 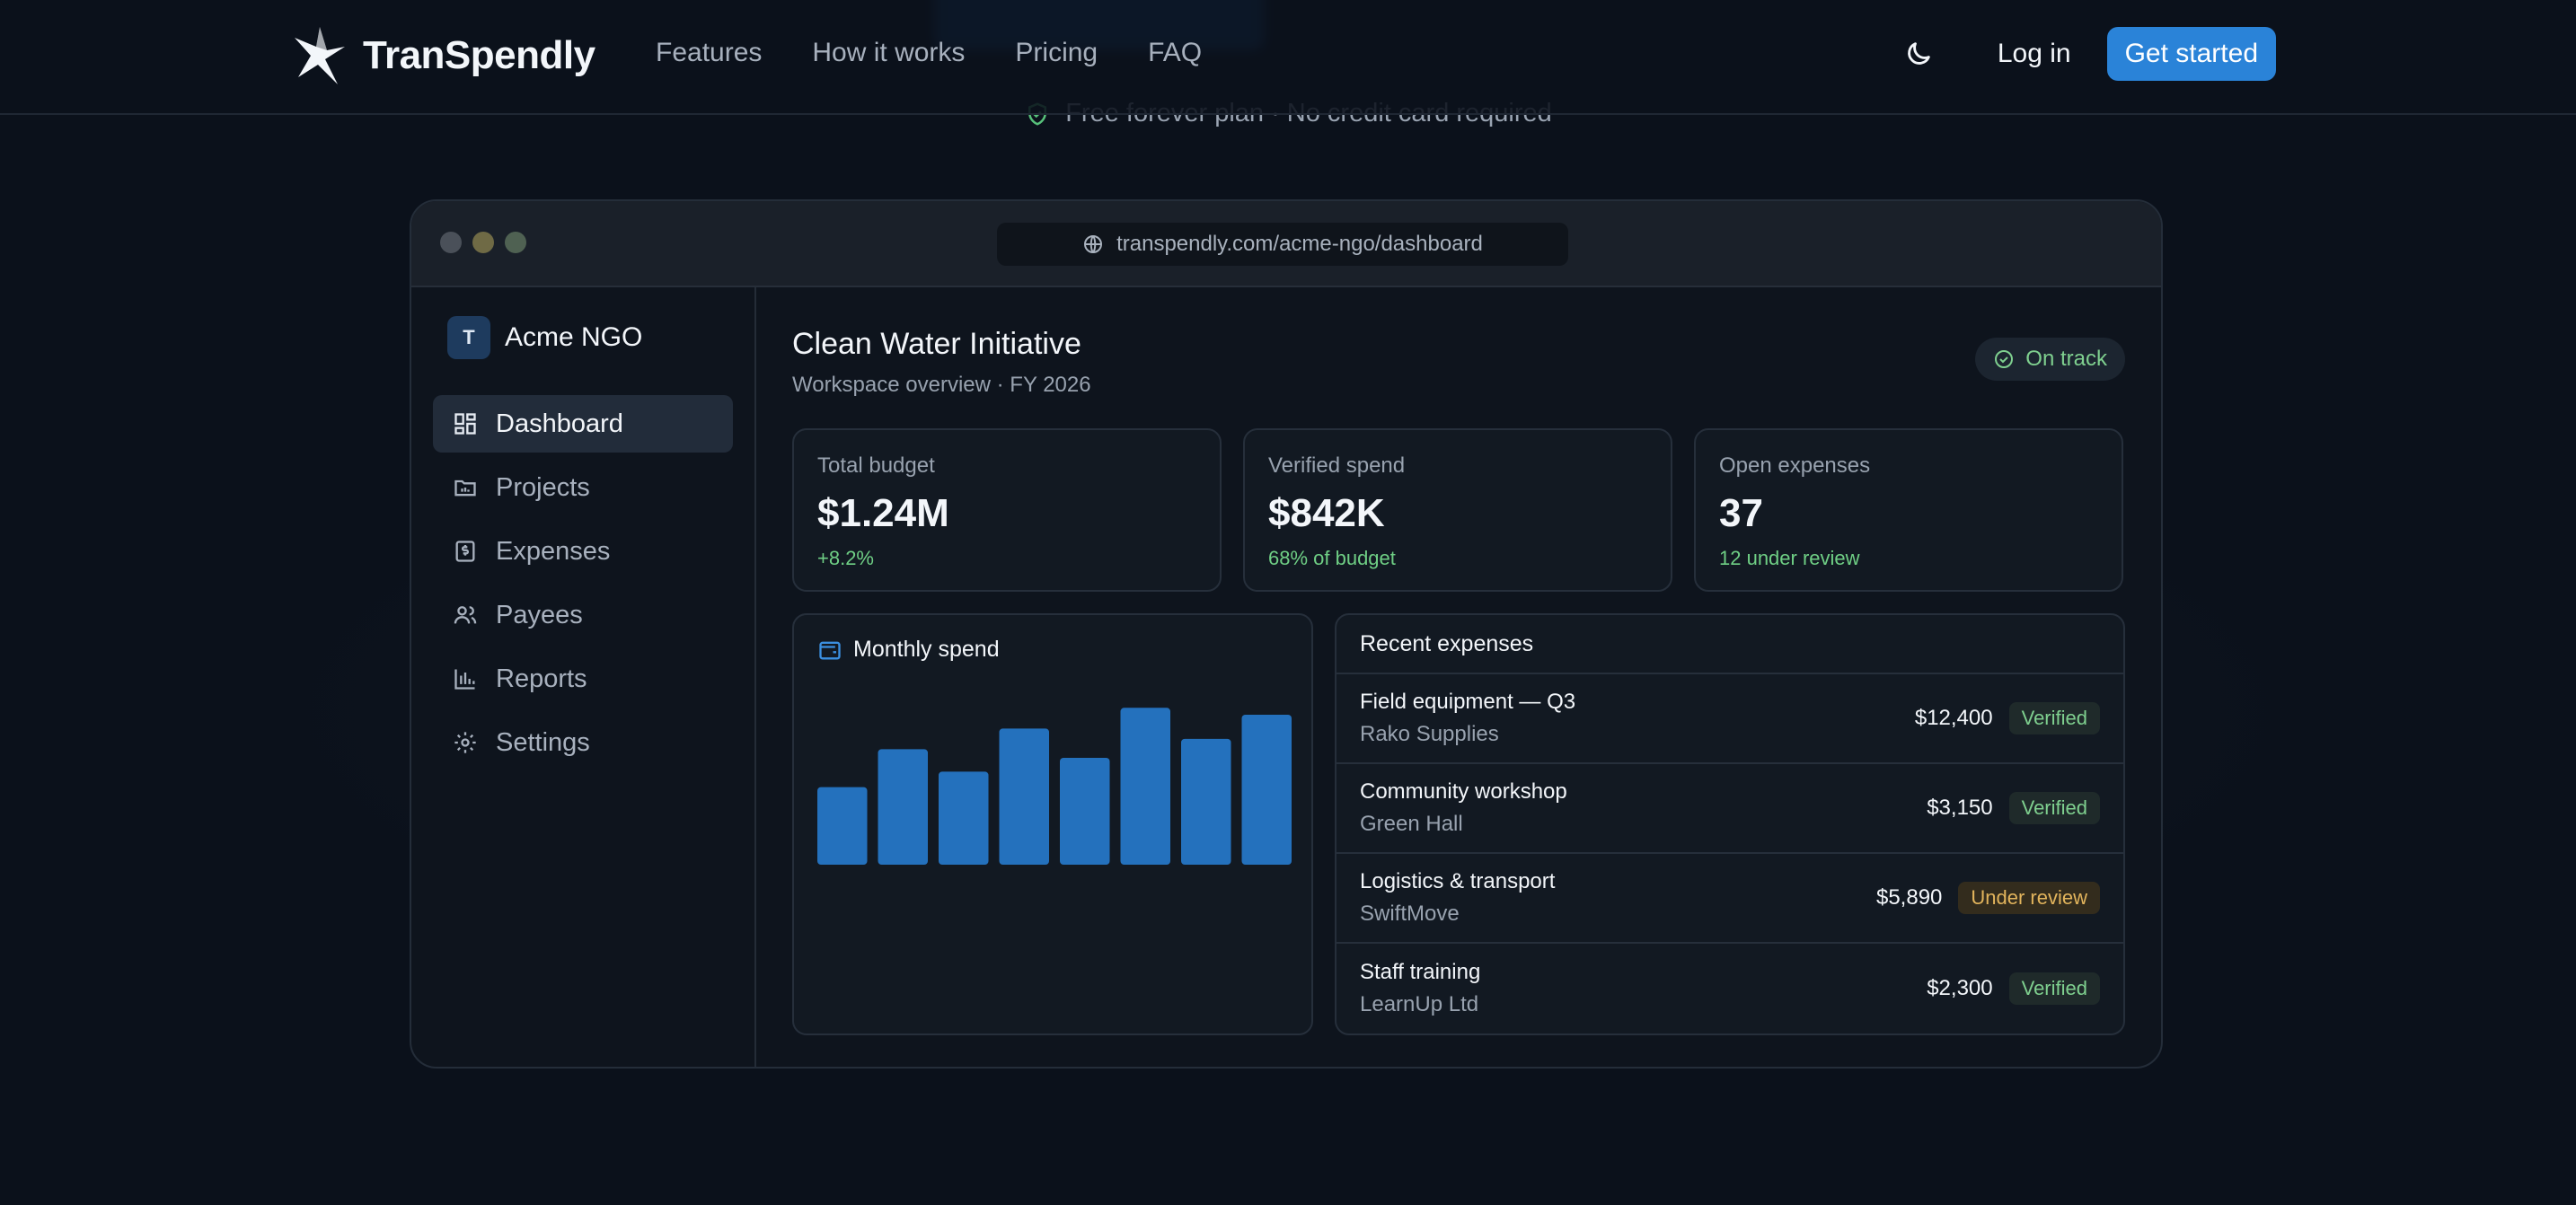 What do you see at coordinates (2086, 54) in the screenshot?
I see `nav-actions: Log in Get started` at bounding box center [2086, 54].